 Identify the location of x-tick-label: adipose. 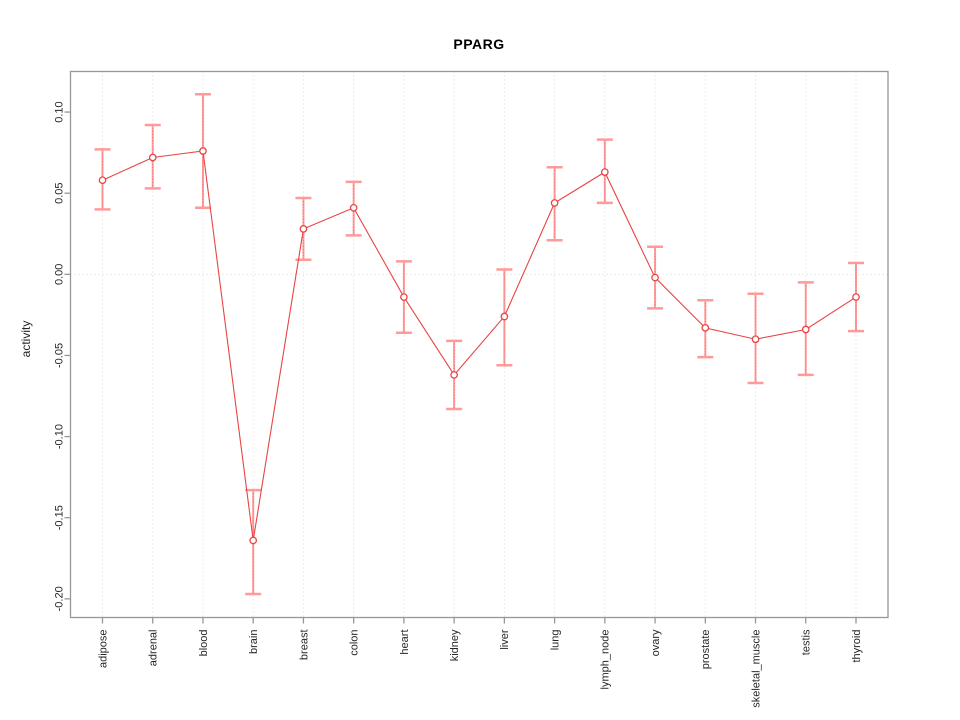
(103, 649).